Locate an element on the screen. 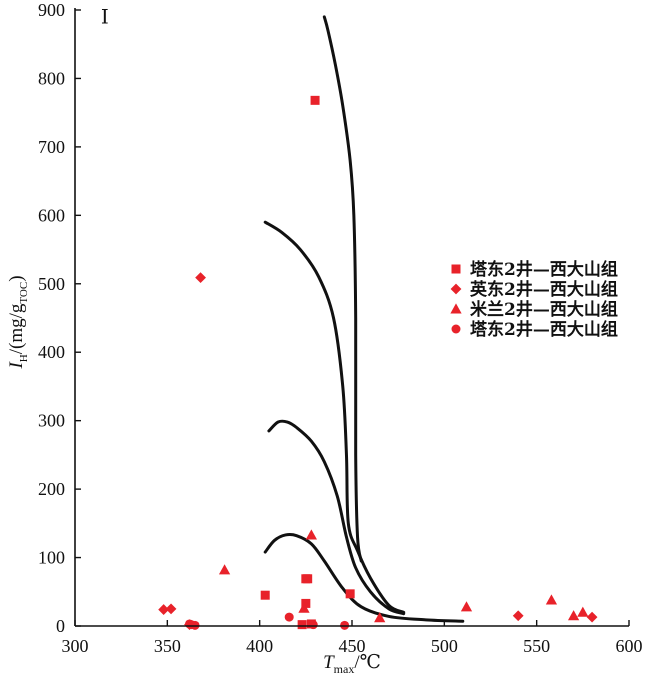  y-tick-label: 400 is located at coordinates (51, 352).